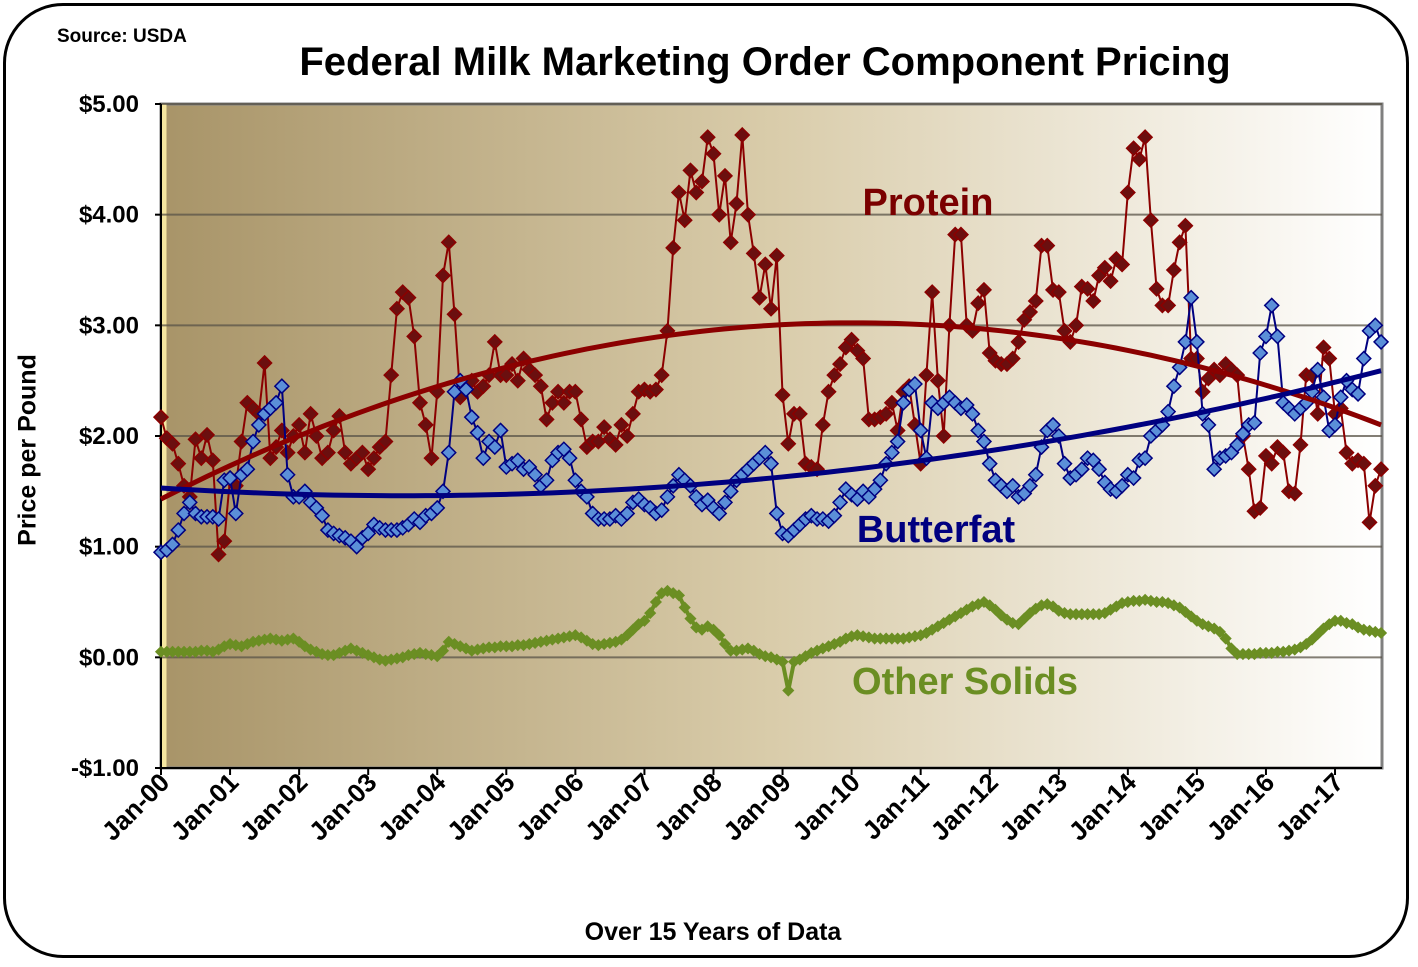 The image size is (1418, 967). Describe the element at coordinates (109, 547) in the screenshot. I see `y-tick-label: $1.00` at that location.